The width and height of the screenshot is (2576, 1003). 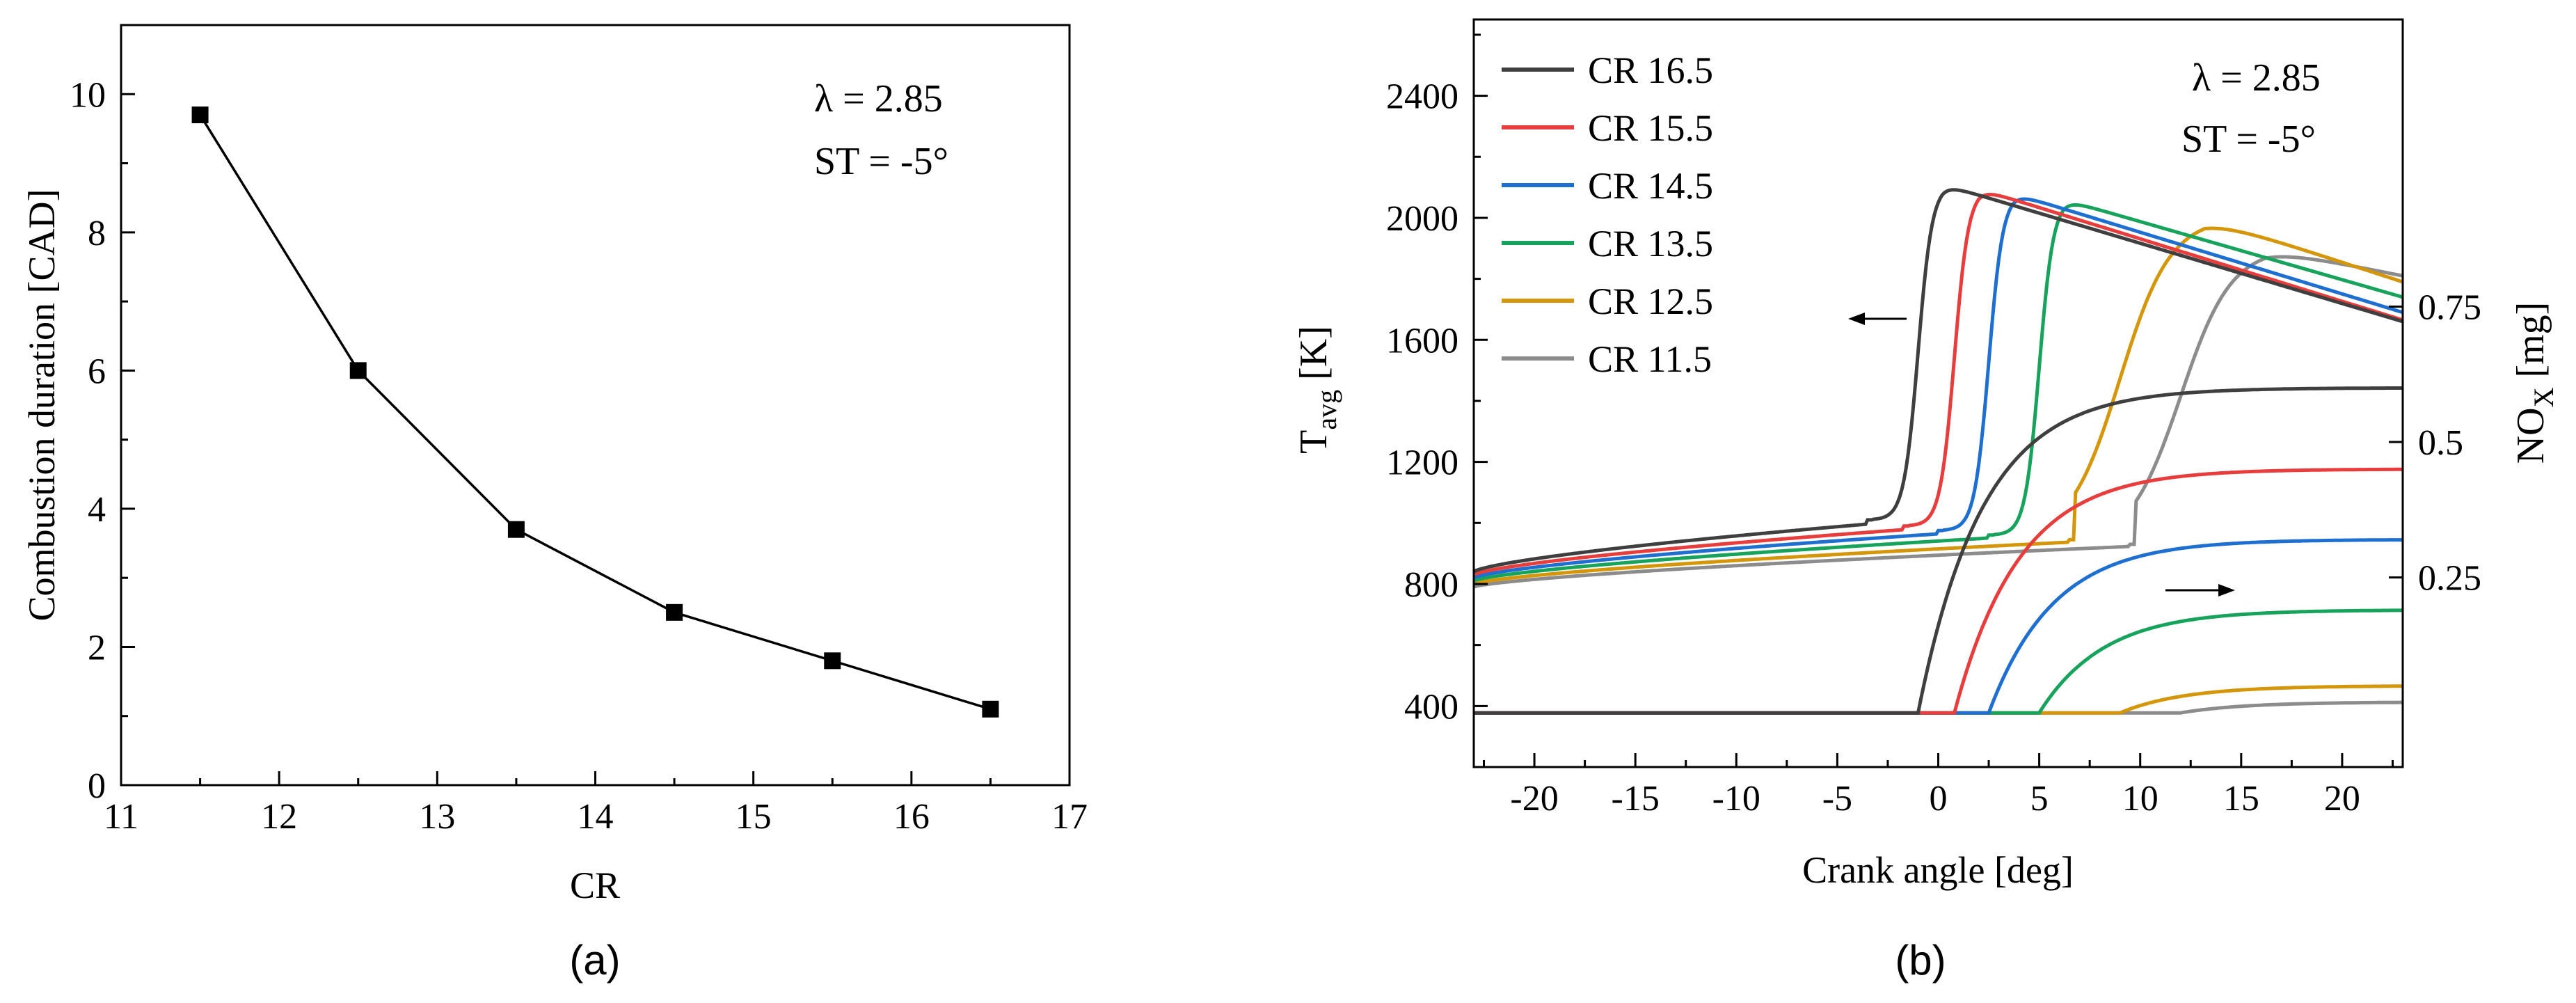 I want to click on y-tick-label: 1200, so click(x=1422, y=463).